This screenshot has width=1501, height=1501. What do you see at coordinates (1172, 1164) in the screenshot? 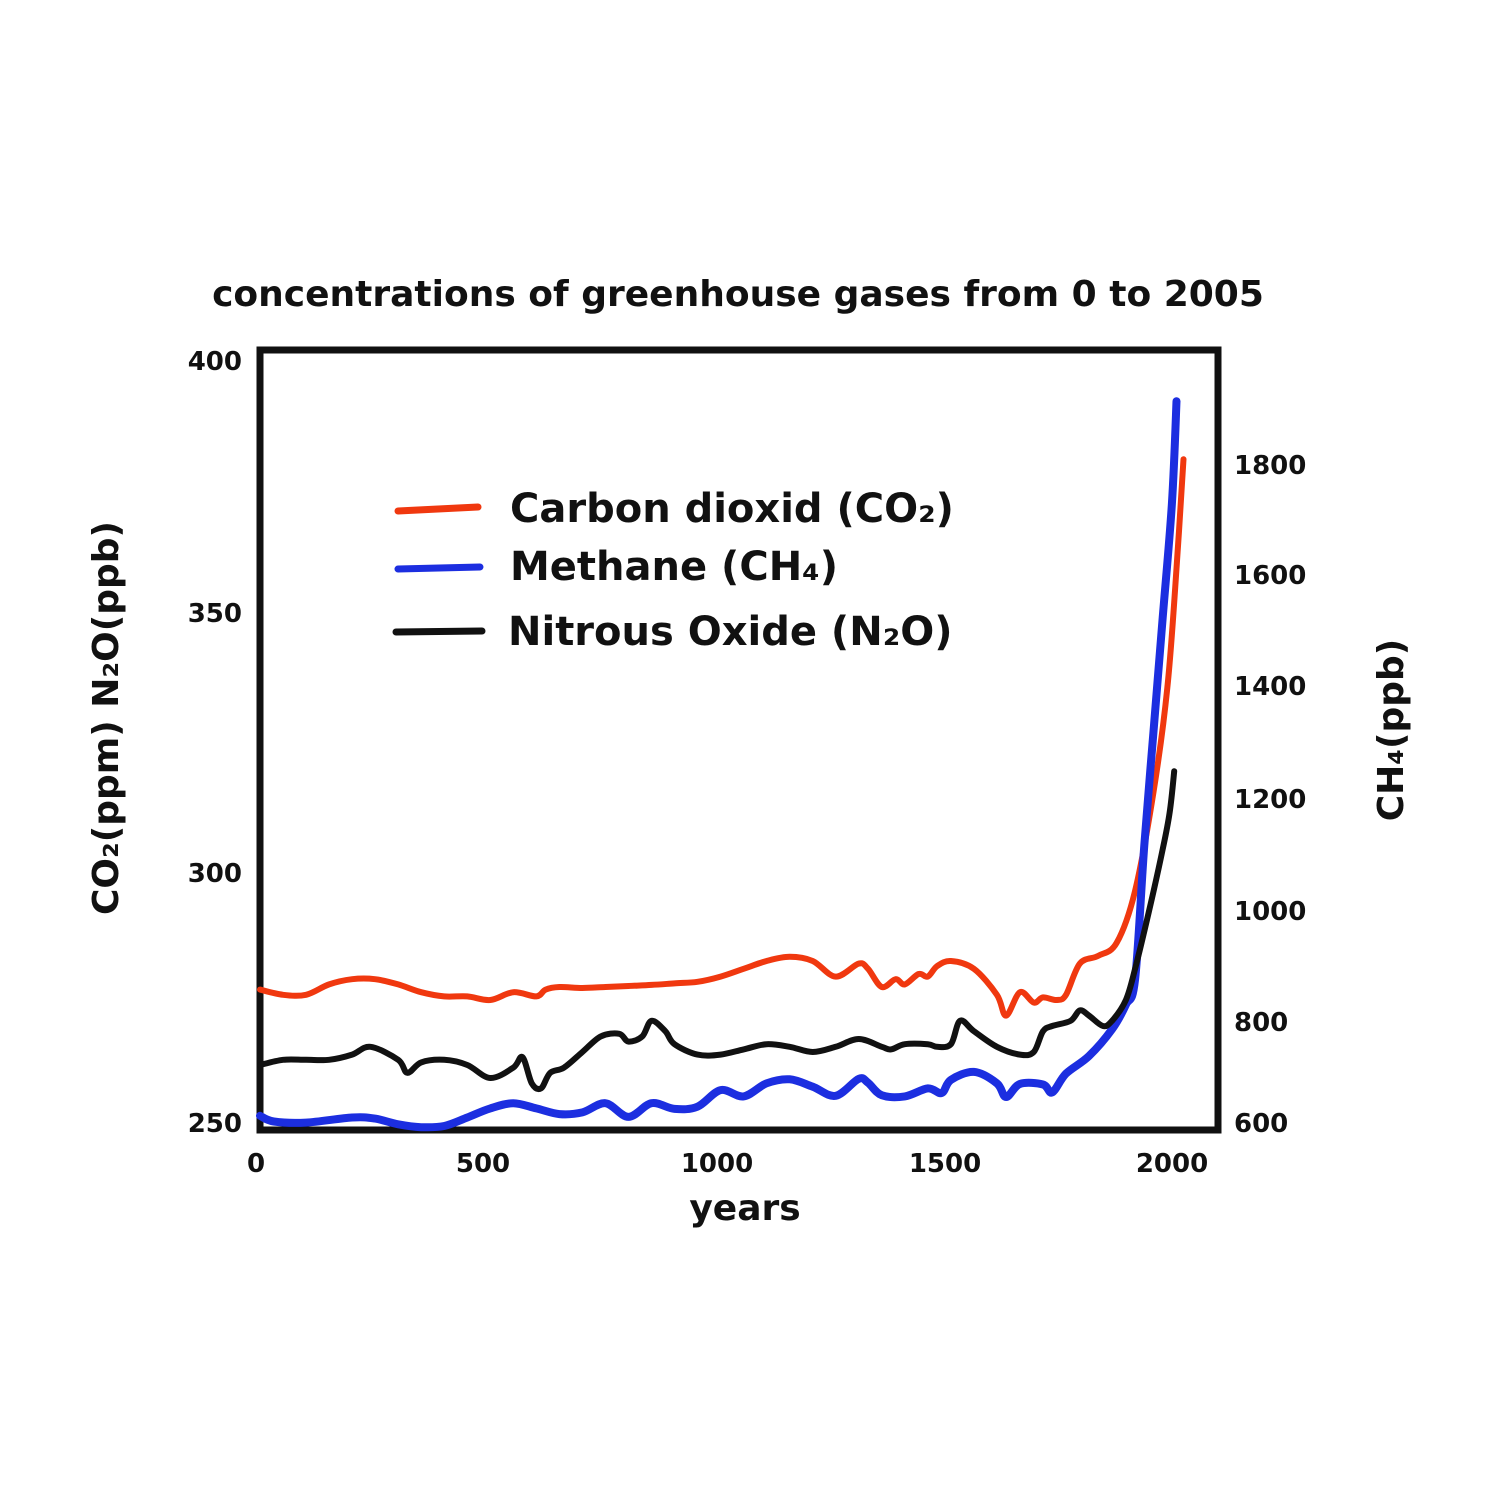
I see `x-tick-label: 2000` at bounding box center [1172, 1164].